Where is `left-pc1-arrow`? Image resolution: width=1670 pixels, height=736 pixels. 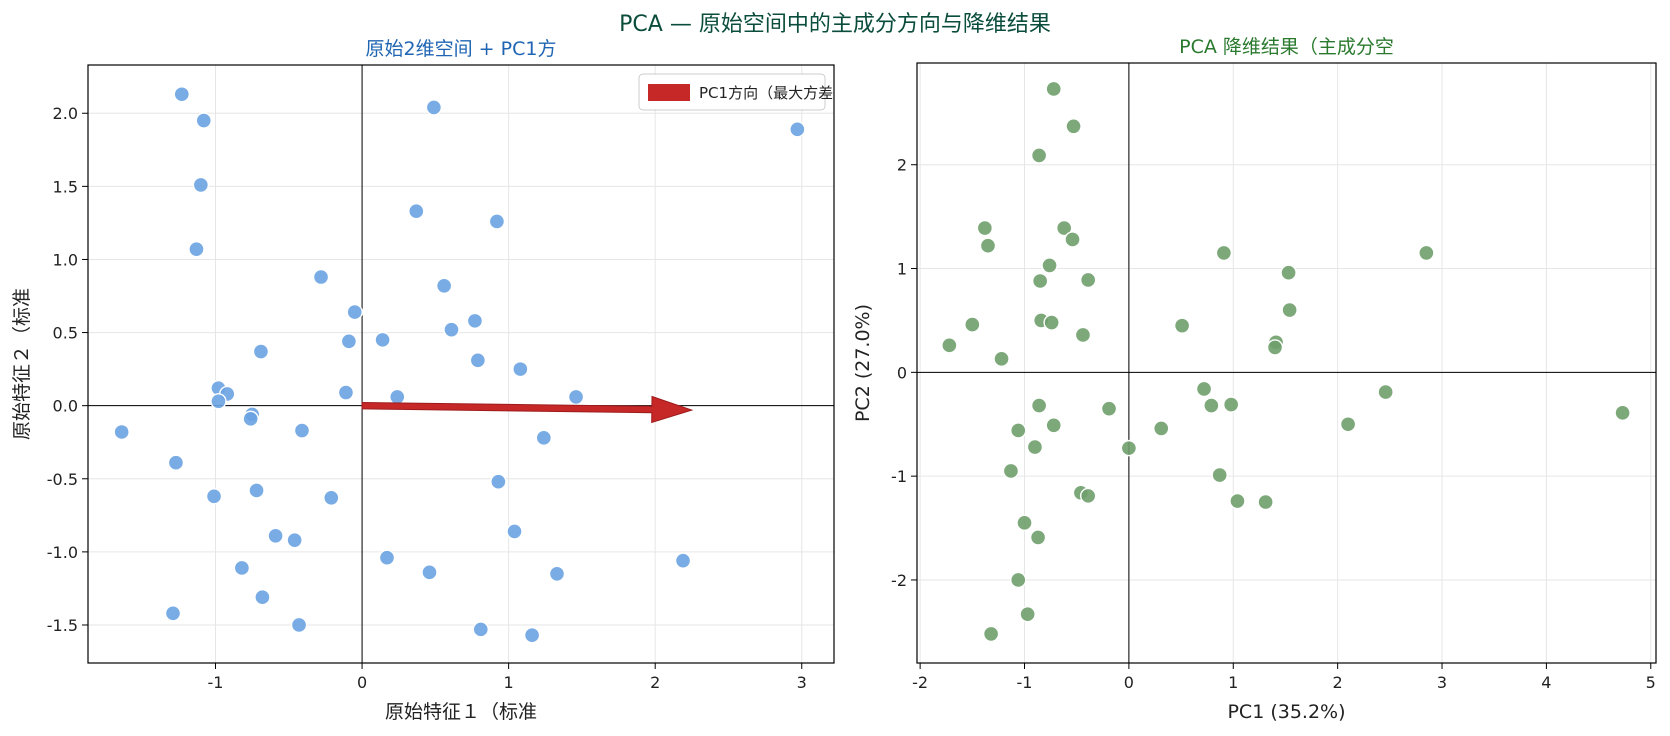 left-pc1-arrow is located at coordinates (527, 409).